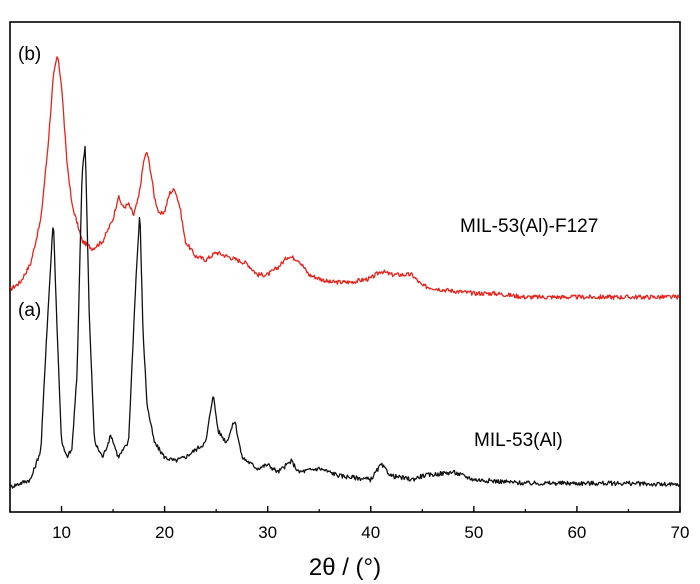  I want to click on x-tick-label: 20, so click(164, 532).